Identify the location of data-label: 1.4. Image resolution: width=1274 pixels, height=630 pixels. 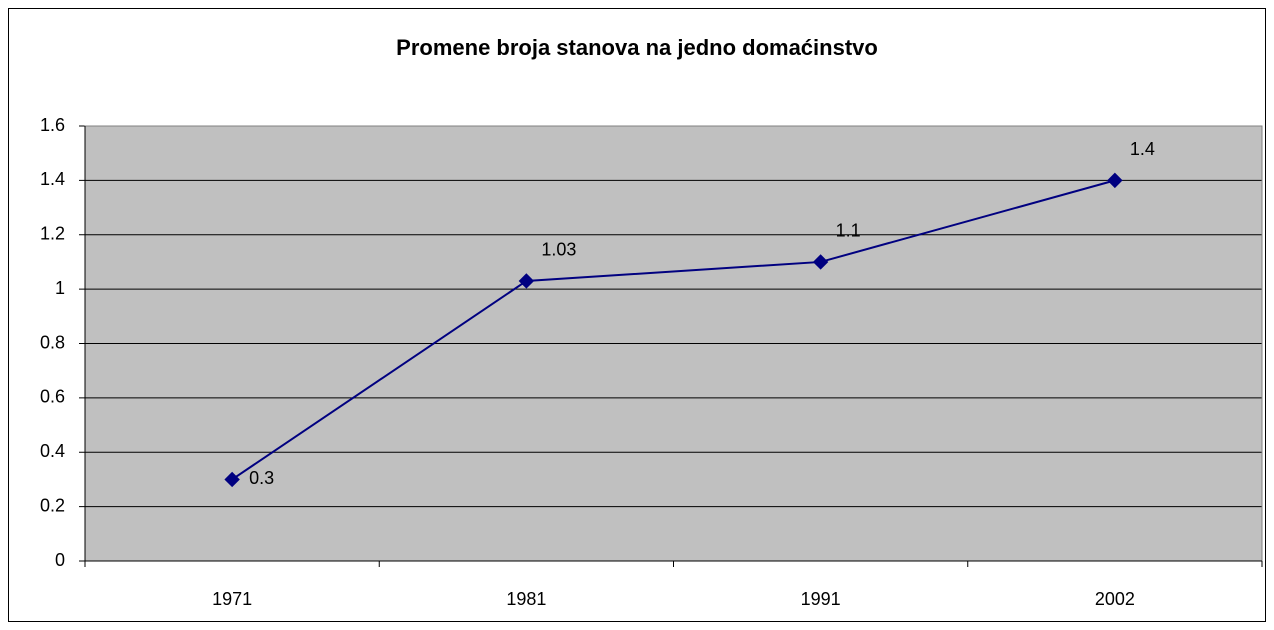
(1142, 149).